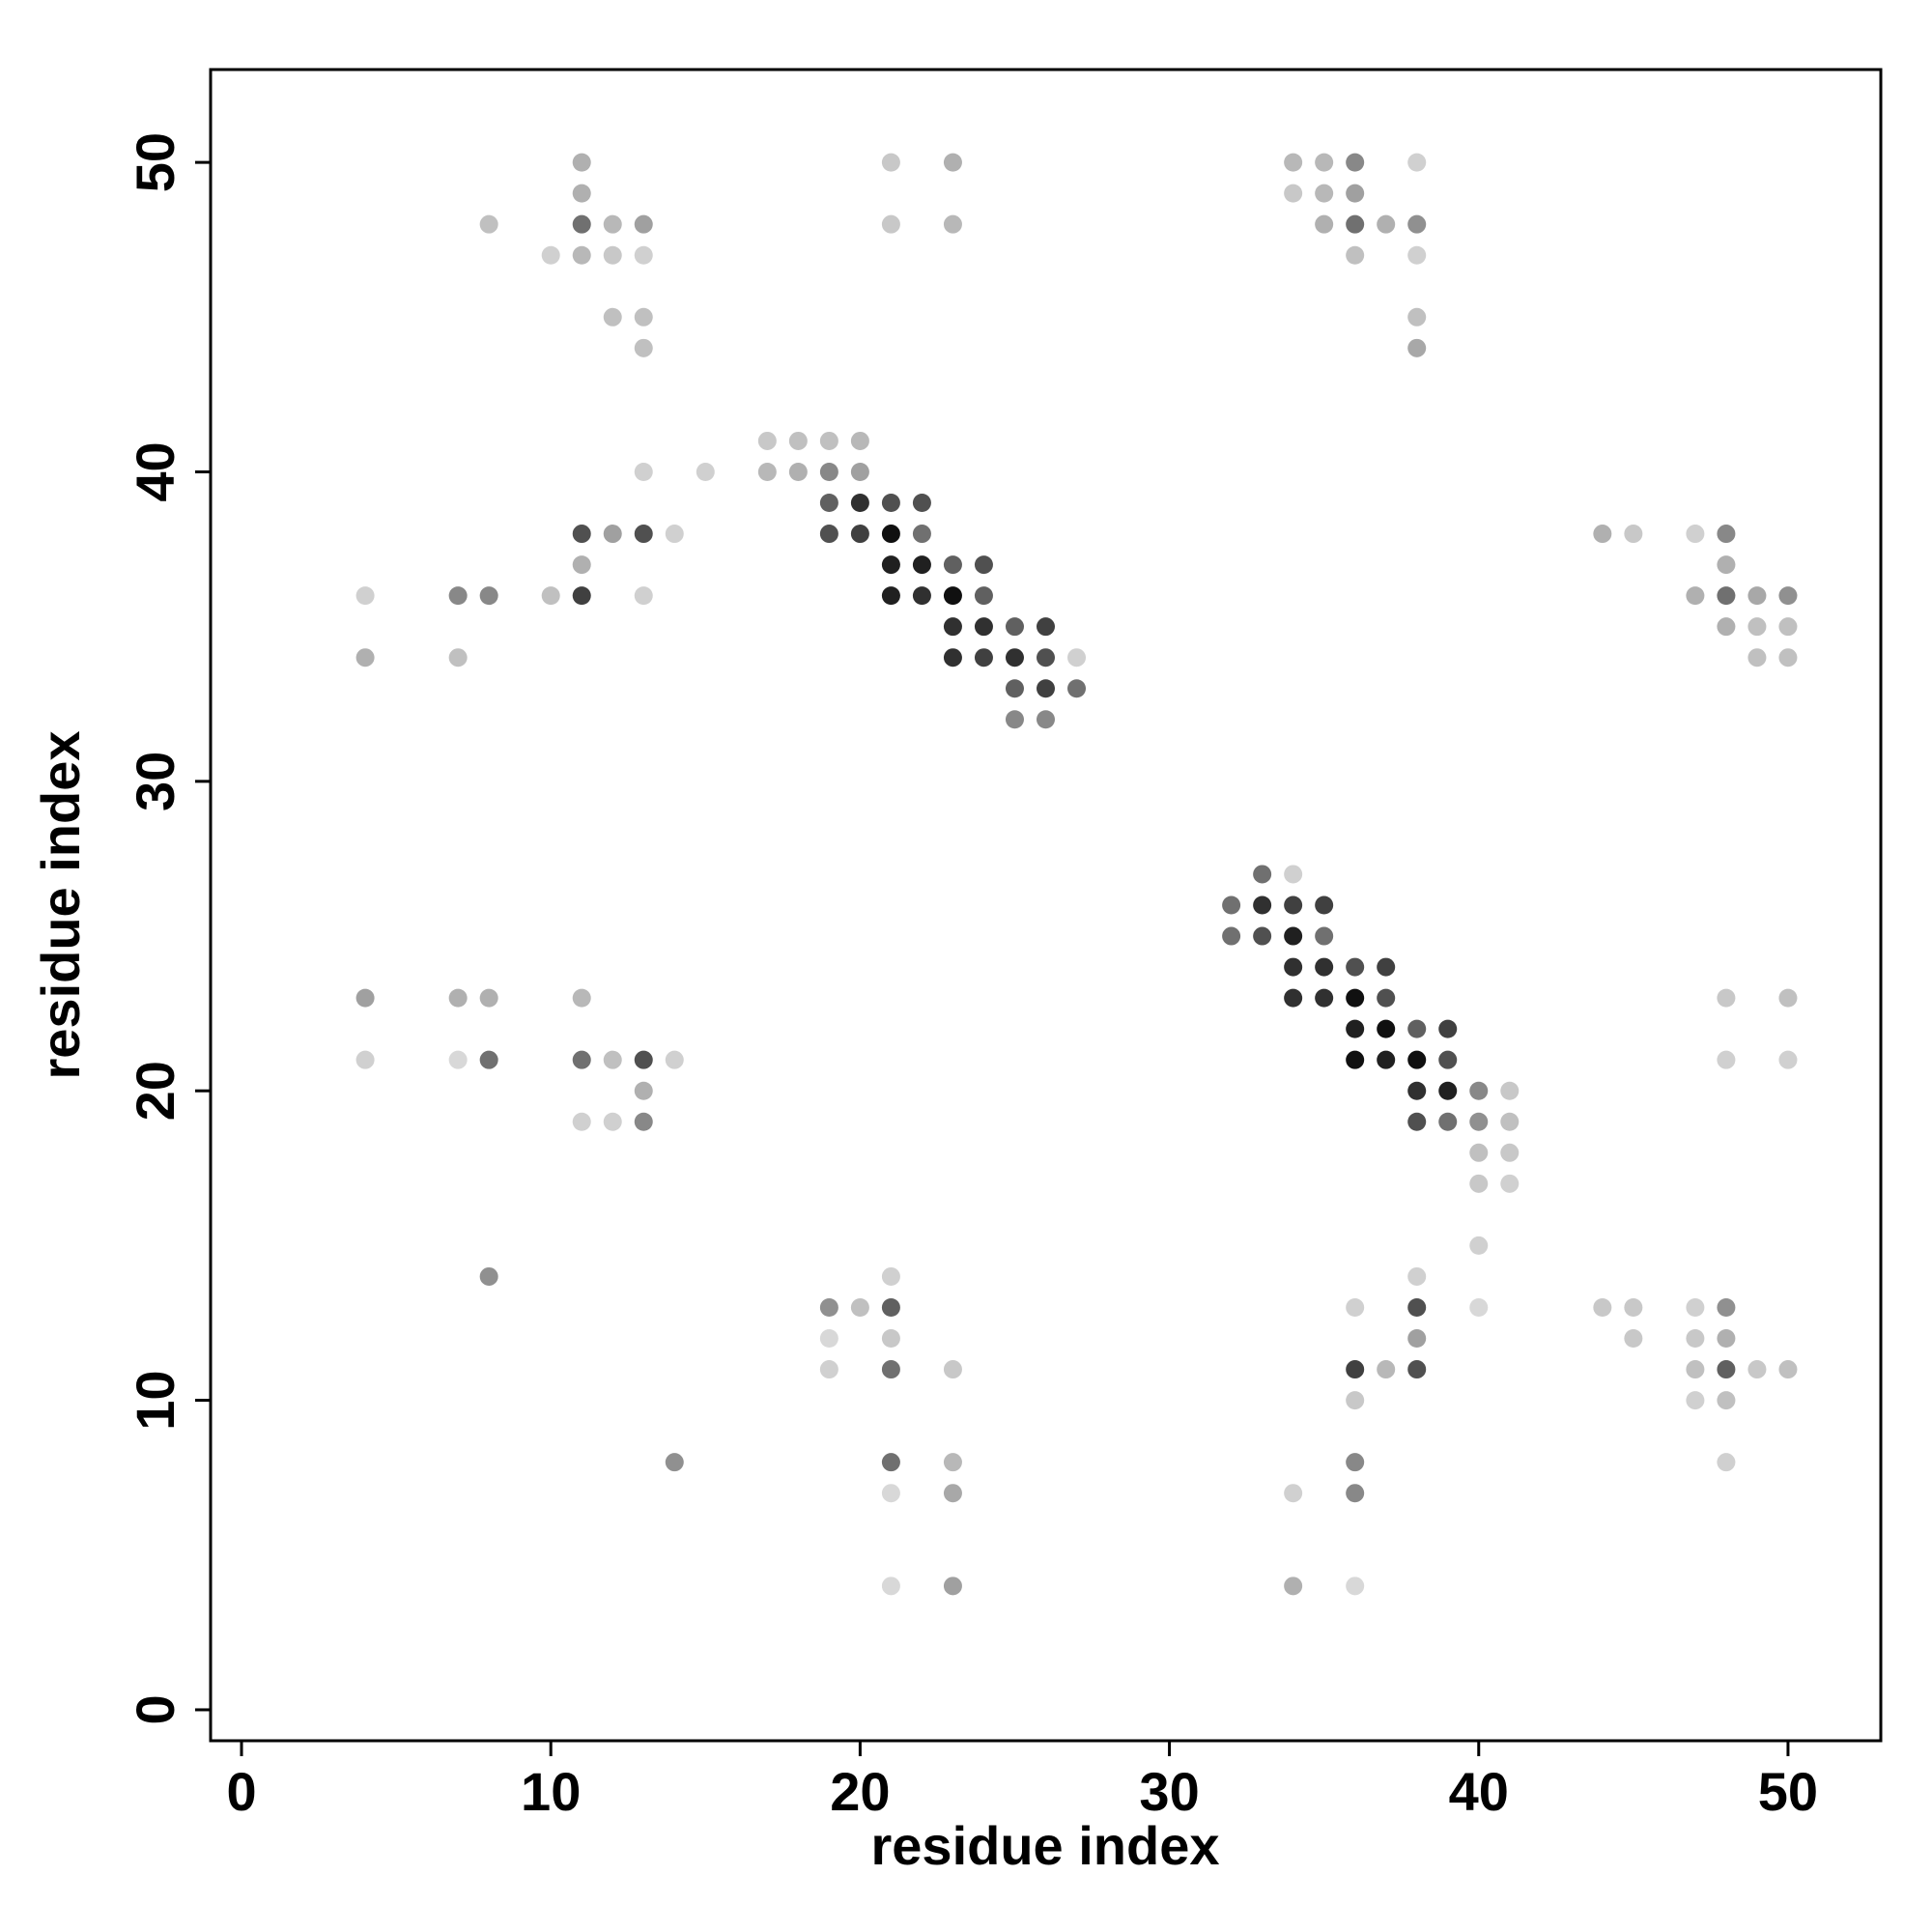 The width and height of the screenshot is (1932, 1932). I want to click on y-tick-label: 30, so click(155, 781).